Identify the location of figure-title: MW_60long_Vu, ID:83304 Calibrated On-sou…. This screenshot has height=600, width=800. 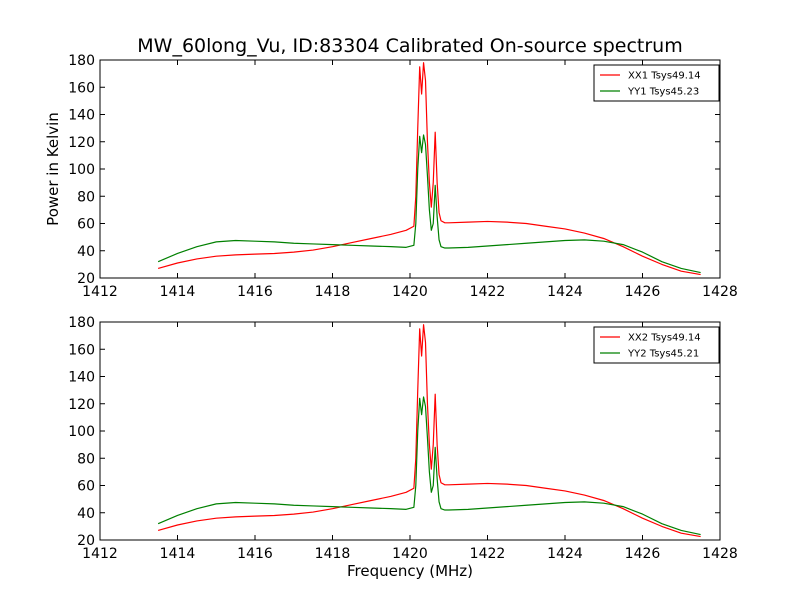
(409, 46).